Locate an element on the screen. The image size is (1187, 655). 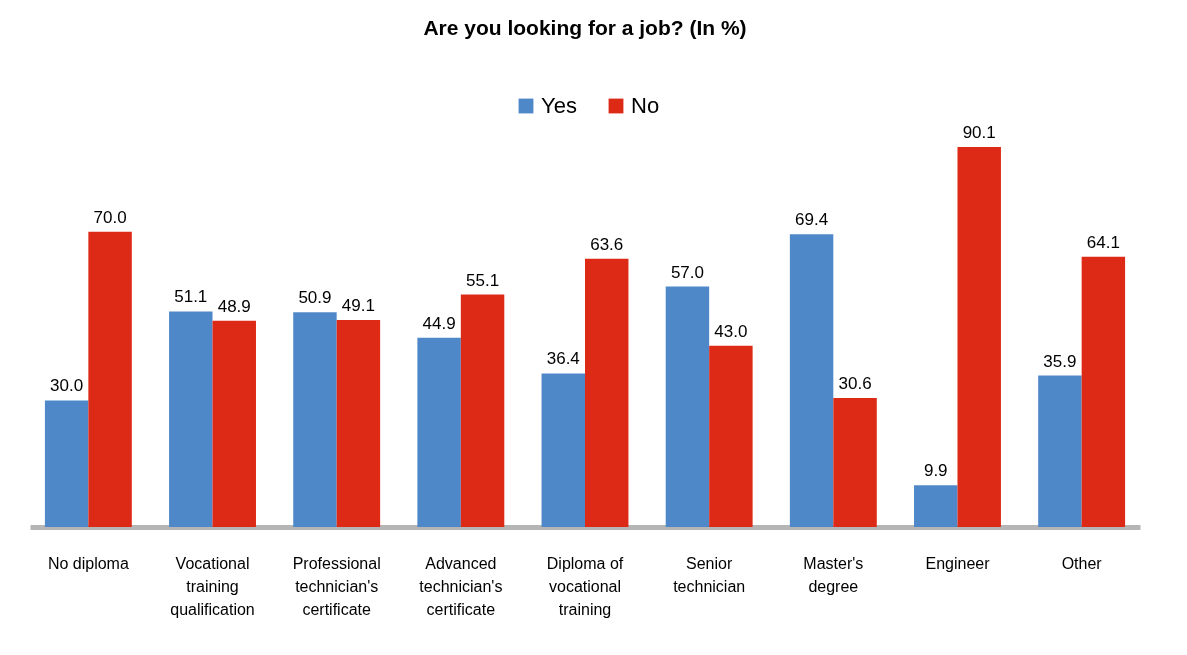
data-label: 90.1 is located at coordinates (979, 132).